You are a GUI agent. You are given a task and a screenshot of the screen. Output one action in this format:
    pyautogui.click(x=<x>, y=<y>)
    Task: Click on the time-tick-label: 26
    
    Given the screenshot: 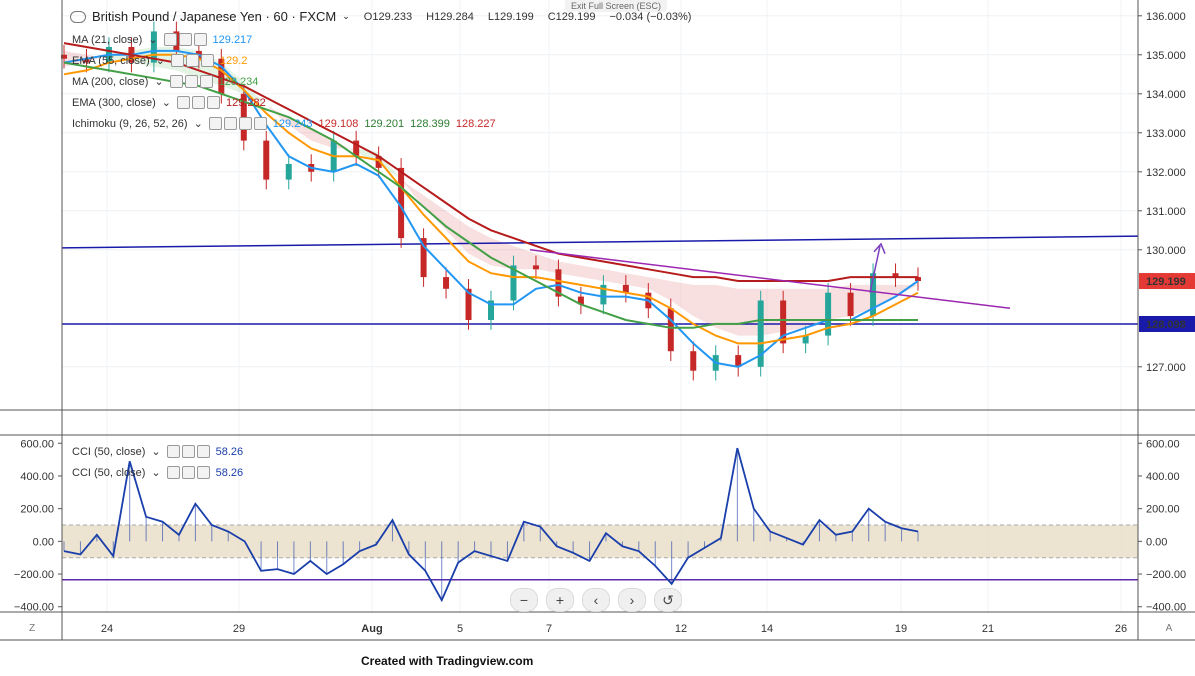 What is the action you would take?
    pyautogui.click(x=1121, y=629)
    